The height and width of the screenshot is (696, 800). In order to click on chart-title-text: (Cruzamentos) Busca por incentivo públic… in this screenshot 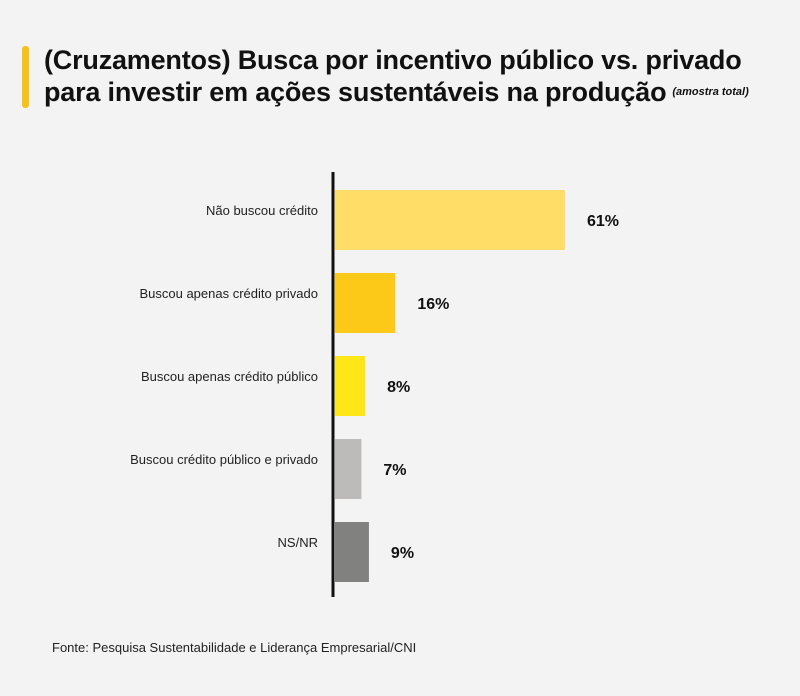, I will do `click(393, 76)`.